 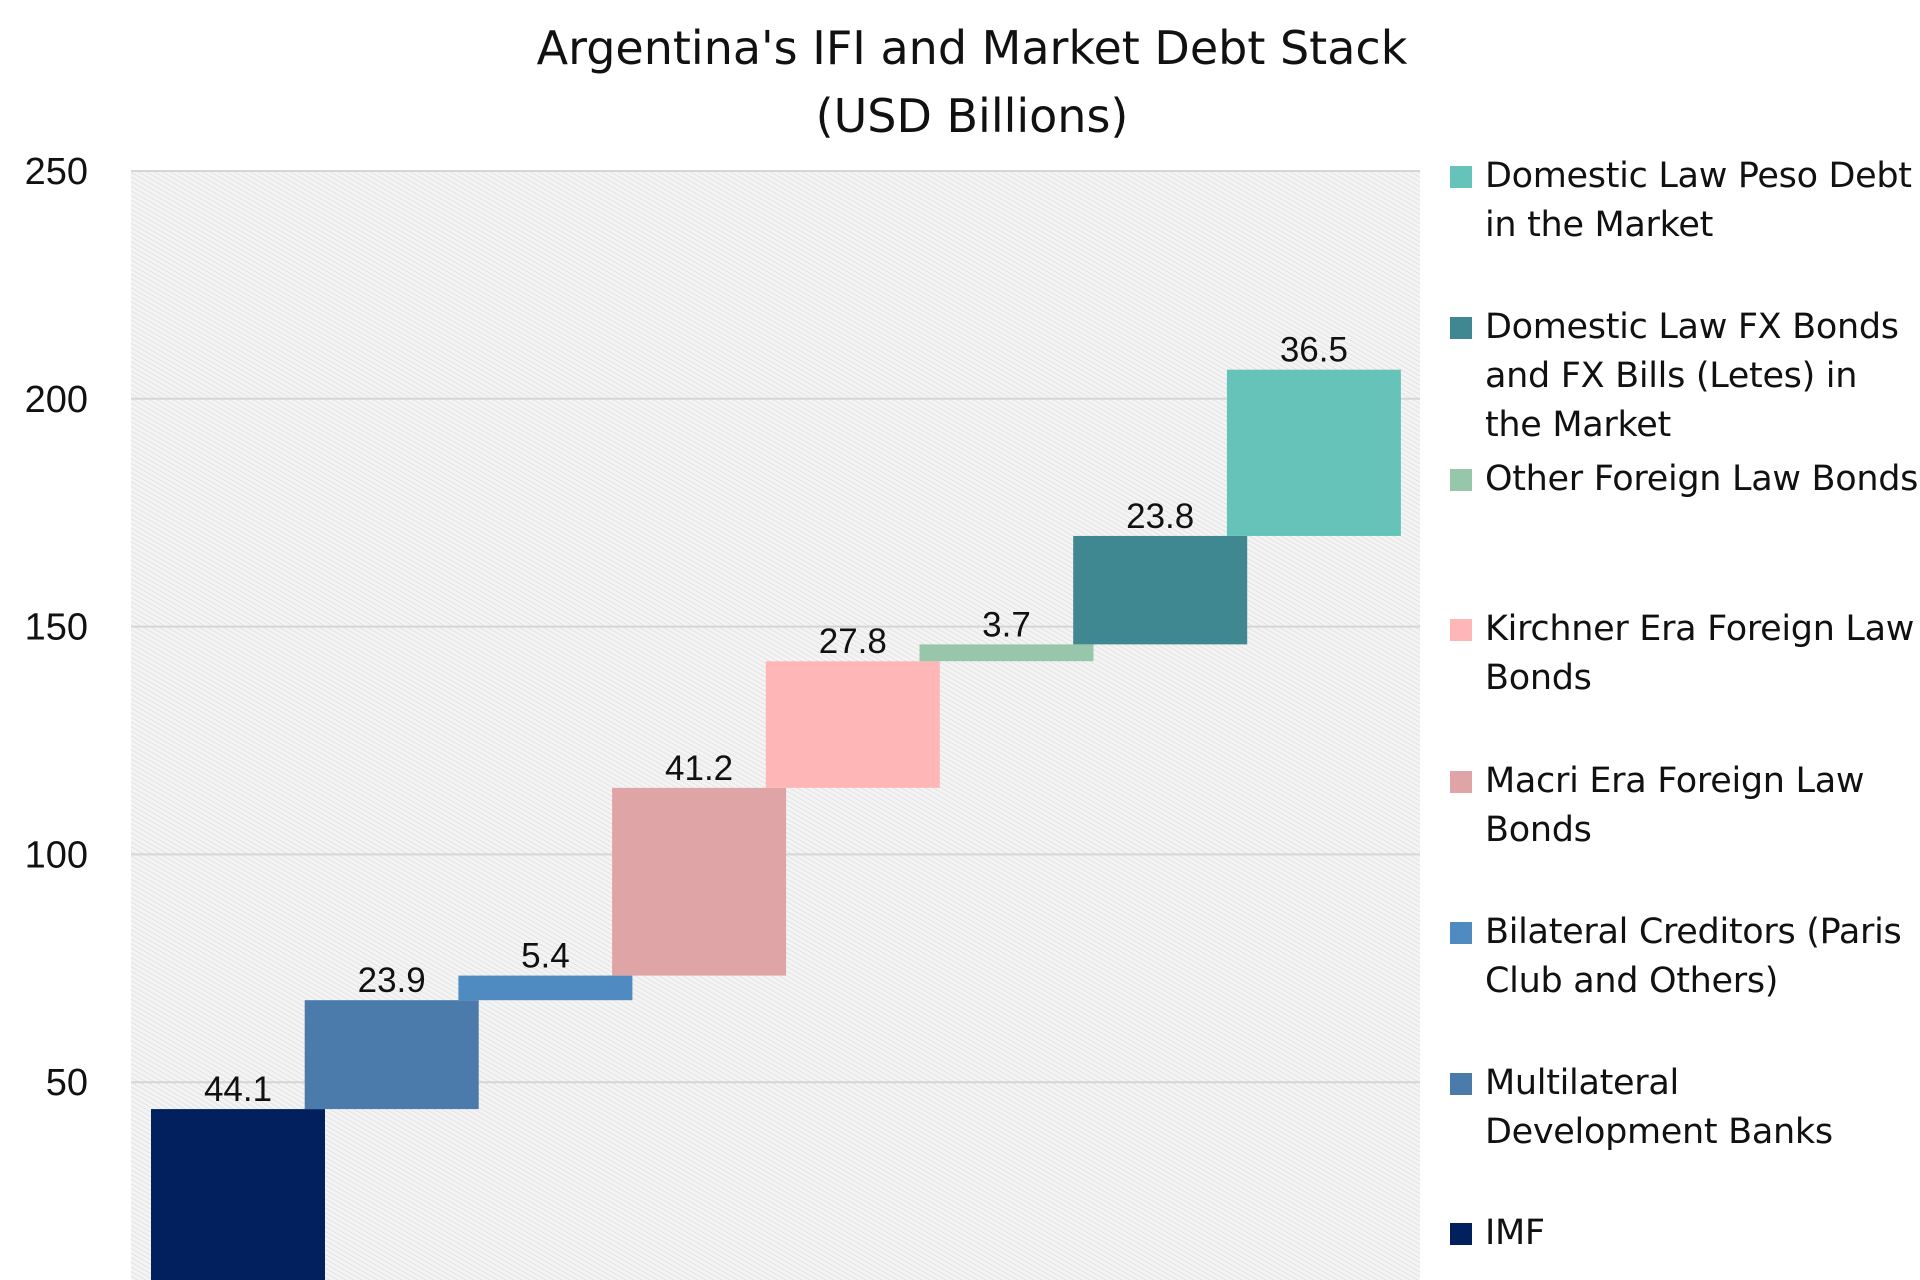 I want to click on legend-item: Domestic Law Peso Debt in the Market, so click(x=1685, y=201).